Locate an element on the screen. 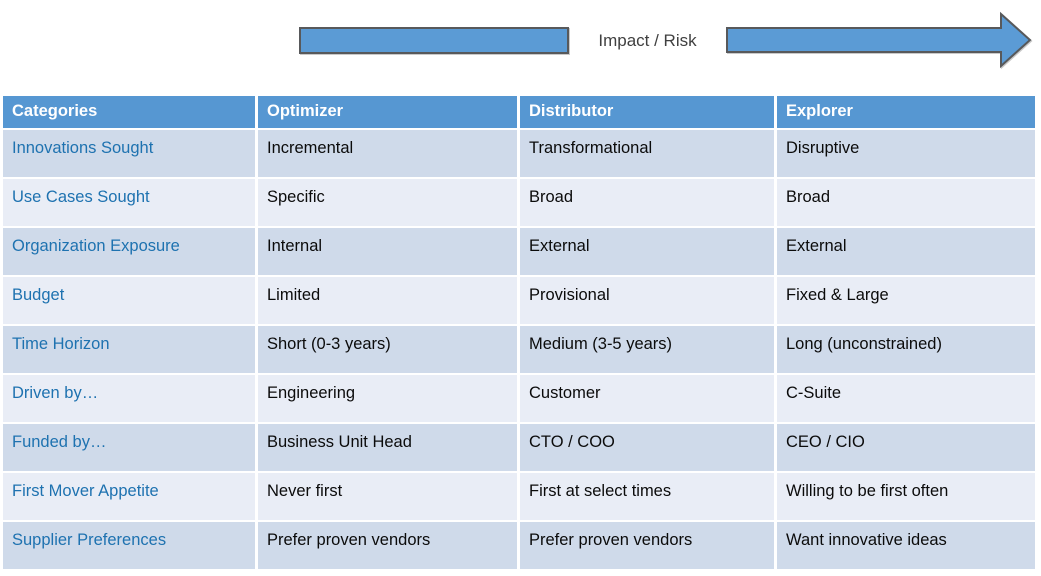 The image size is (1041, 576). cell-explorer: Broad is located at coordinates (906, 202).